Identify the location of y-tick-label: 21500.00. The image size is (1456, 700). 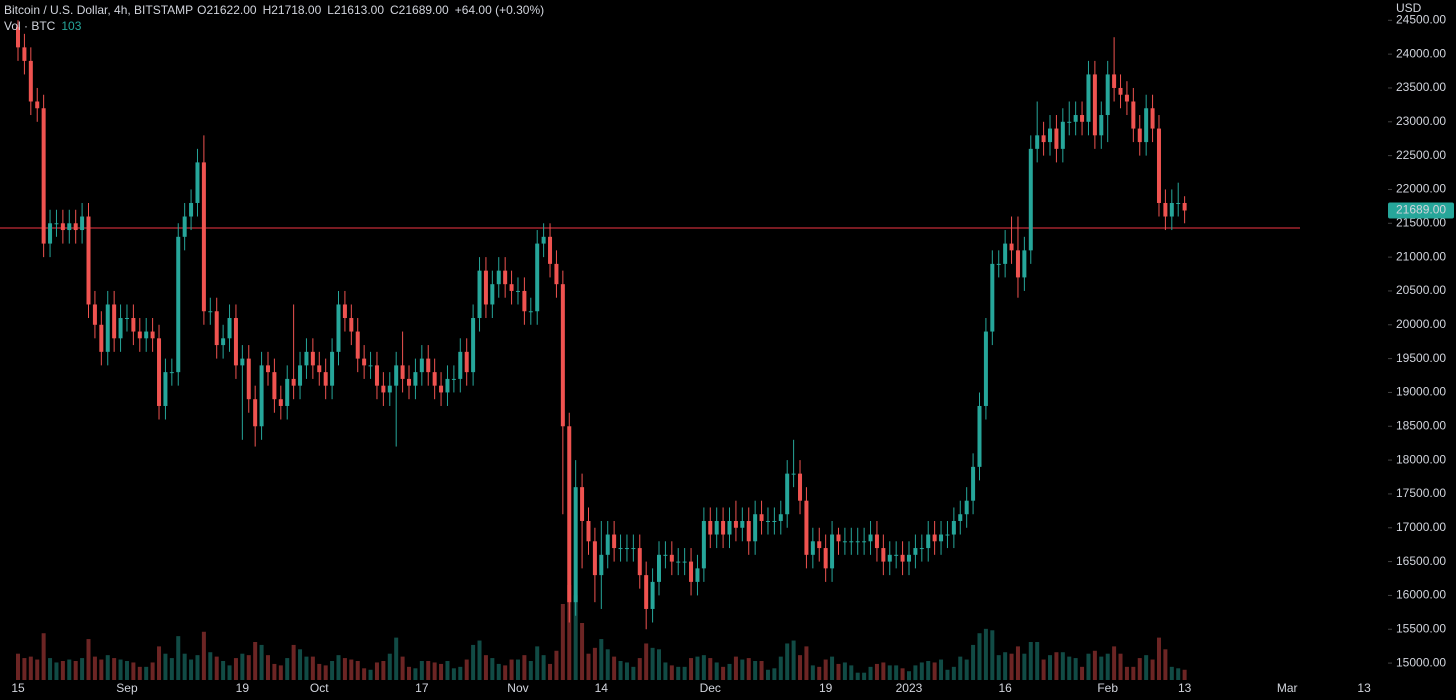
(1421, 222).